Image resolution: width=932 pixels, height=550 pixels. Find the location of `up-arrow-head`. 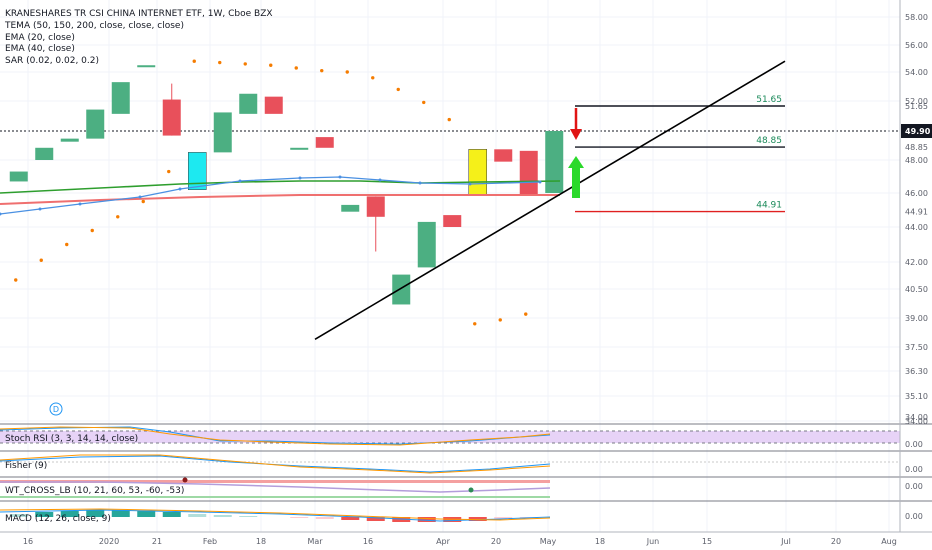

up-arrow-head is located at coordinates (576, 162).